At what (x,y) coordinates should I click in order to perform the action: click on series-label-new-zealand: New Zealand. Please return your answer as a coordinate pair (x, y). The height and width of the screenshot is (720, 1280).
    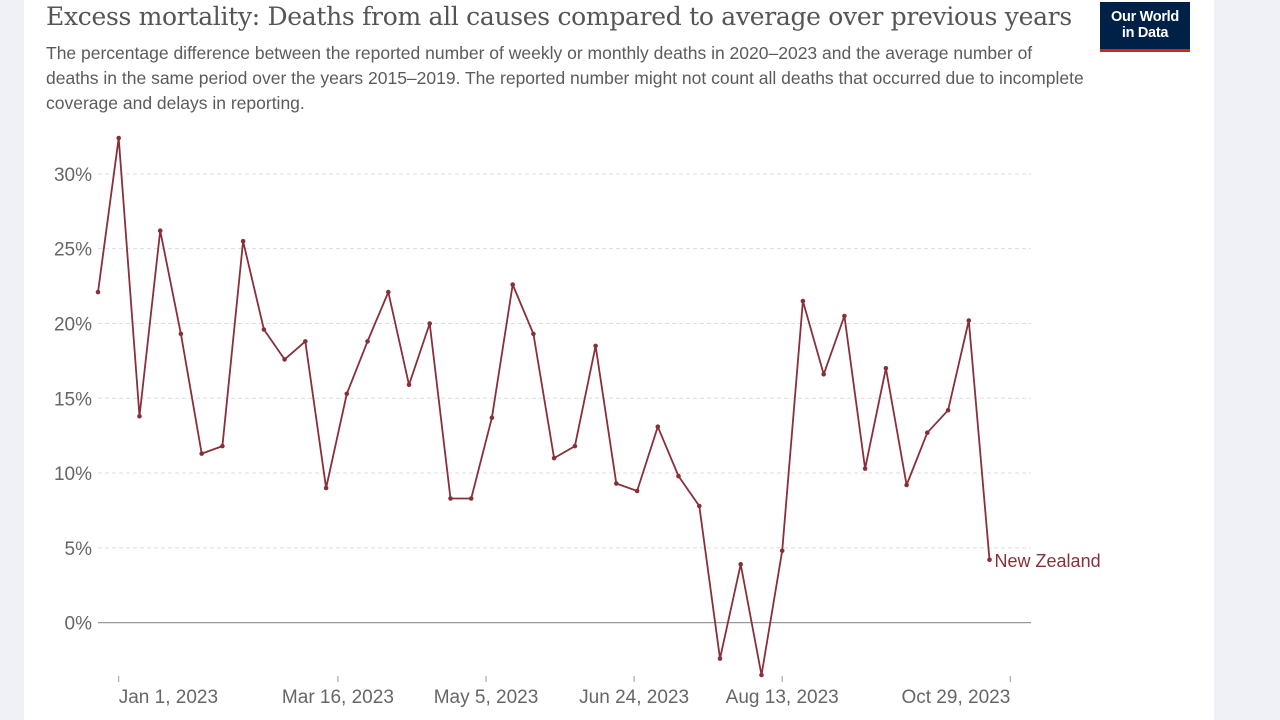
    Looking at the image, I should click on (1048, 561).